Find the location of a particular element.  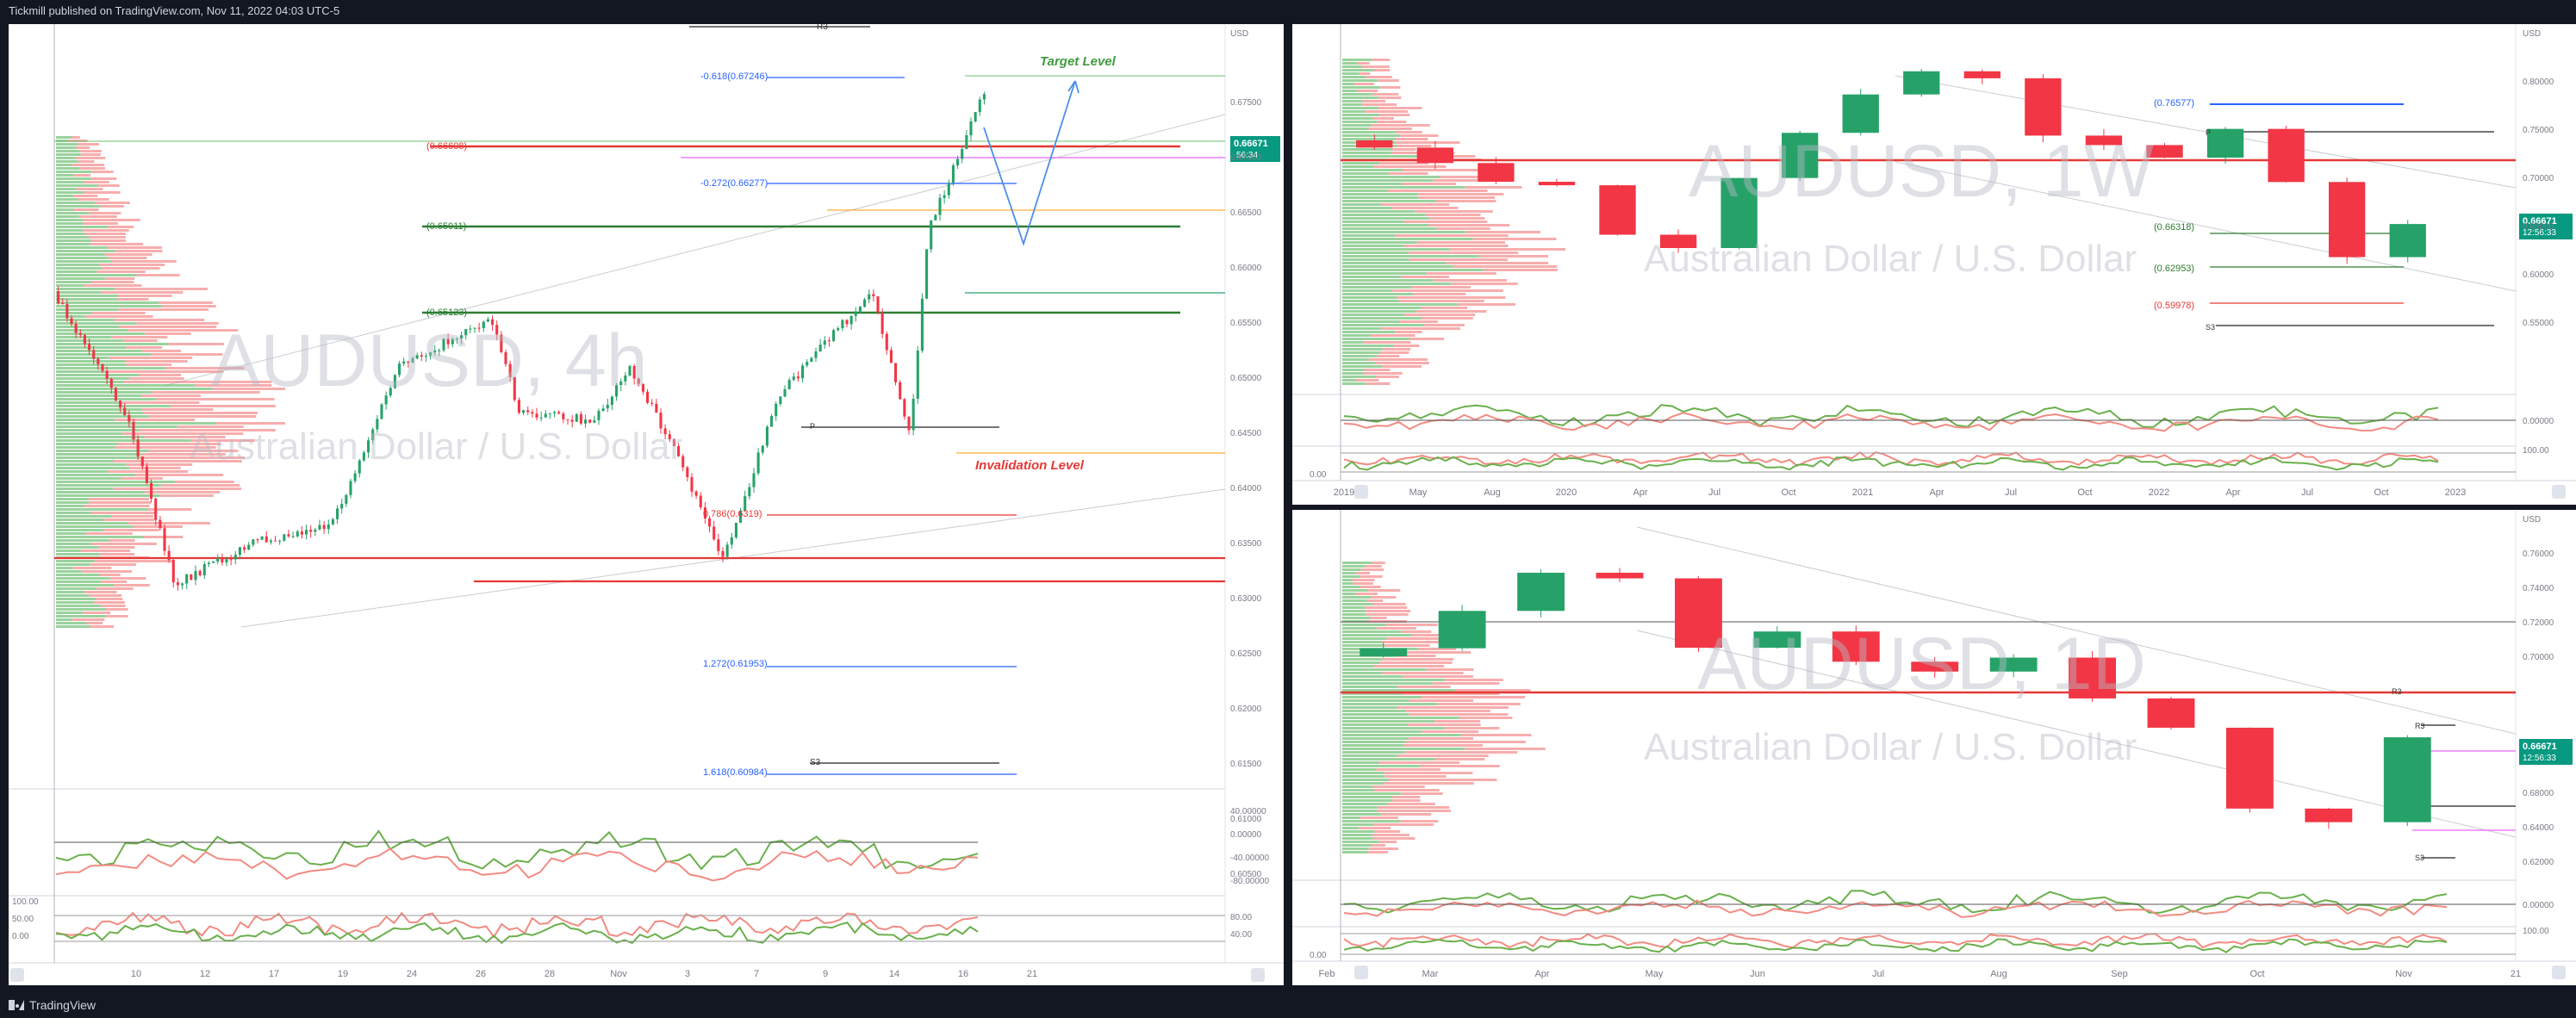

level-label-r3: R3 is located at coordinates (823, 28).